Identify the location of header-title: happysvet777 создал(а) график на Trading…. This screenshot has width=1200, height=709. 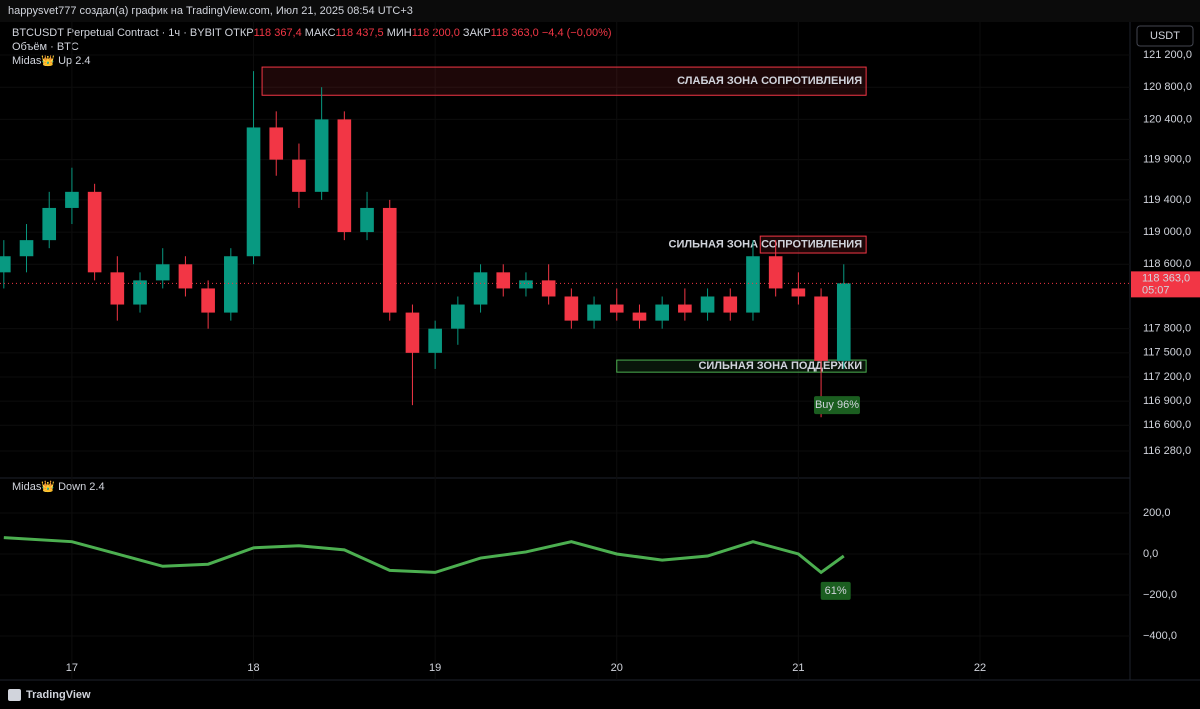
(210, 11).